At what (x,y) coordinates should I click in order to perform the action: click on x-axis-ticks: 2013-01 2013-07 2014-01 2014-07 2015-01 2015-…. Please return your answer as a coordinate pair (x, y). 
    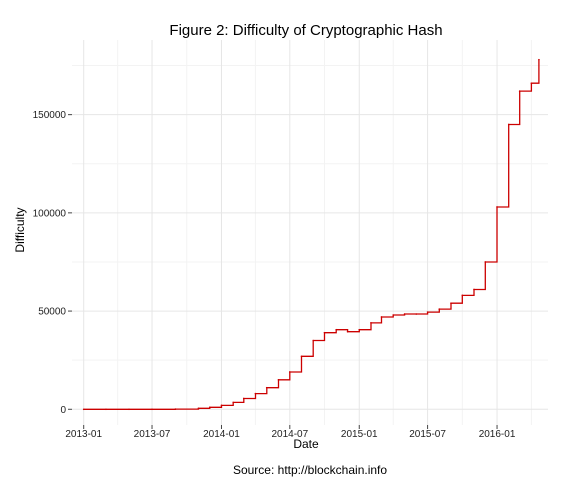
    Looking at the image, I should click on (290, 432).